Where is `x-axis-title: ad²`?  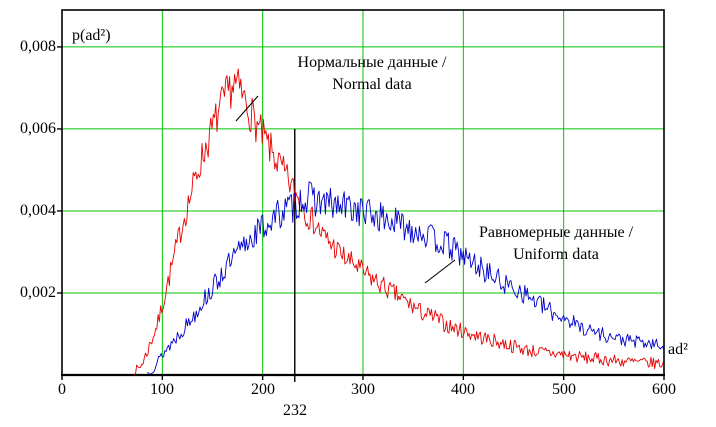
x-axis-title: ad² is located at coordinates (678, 349).